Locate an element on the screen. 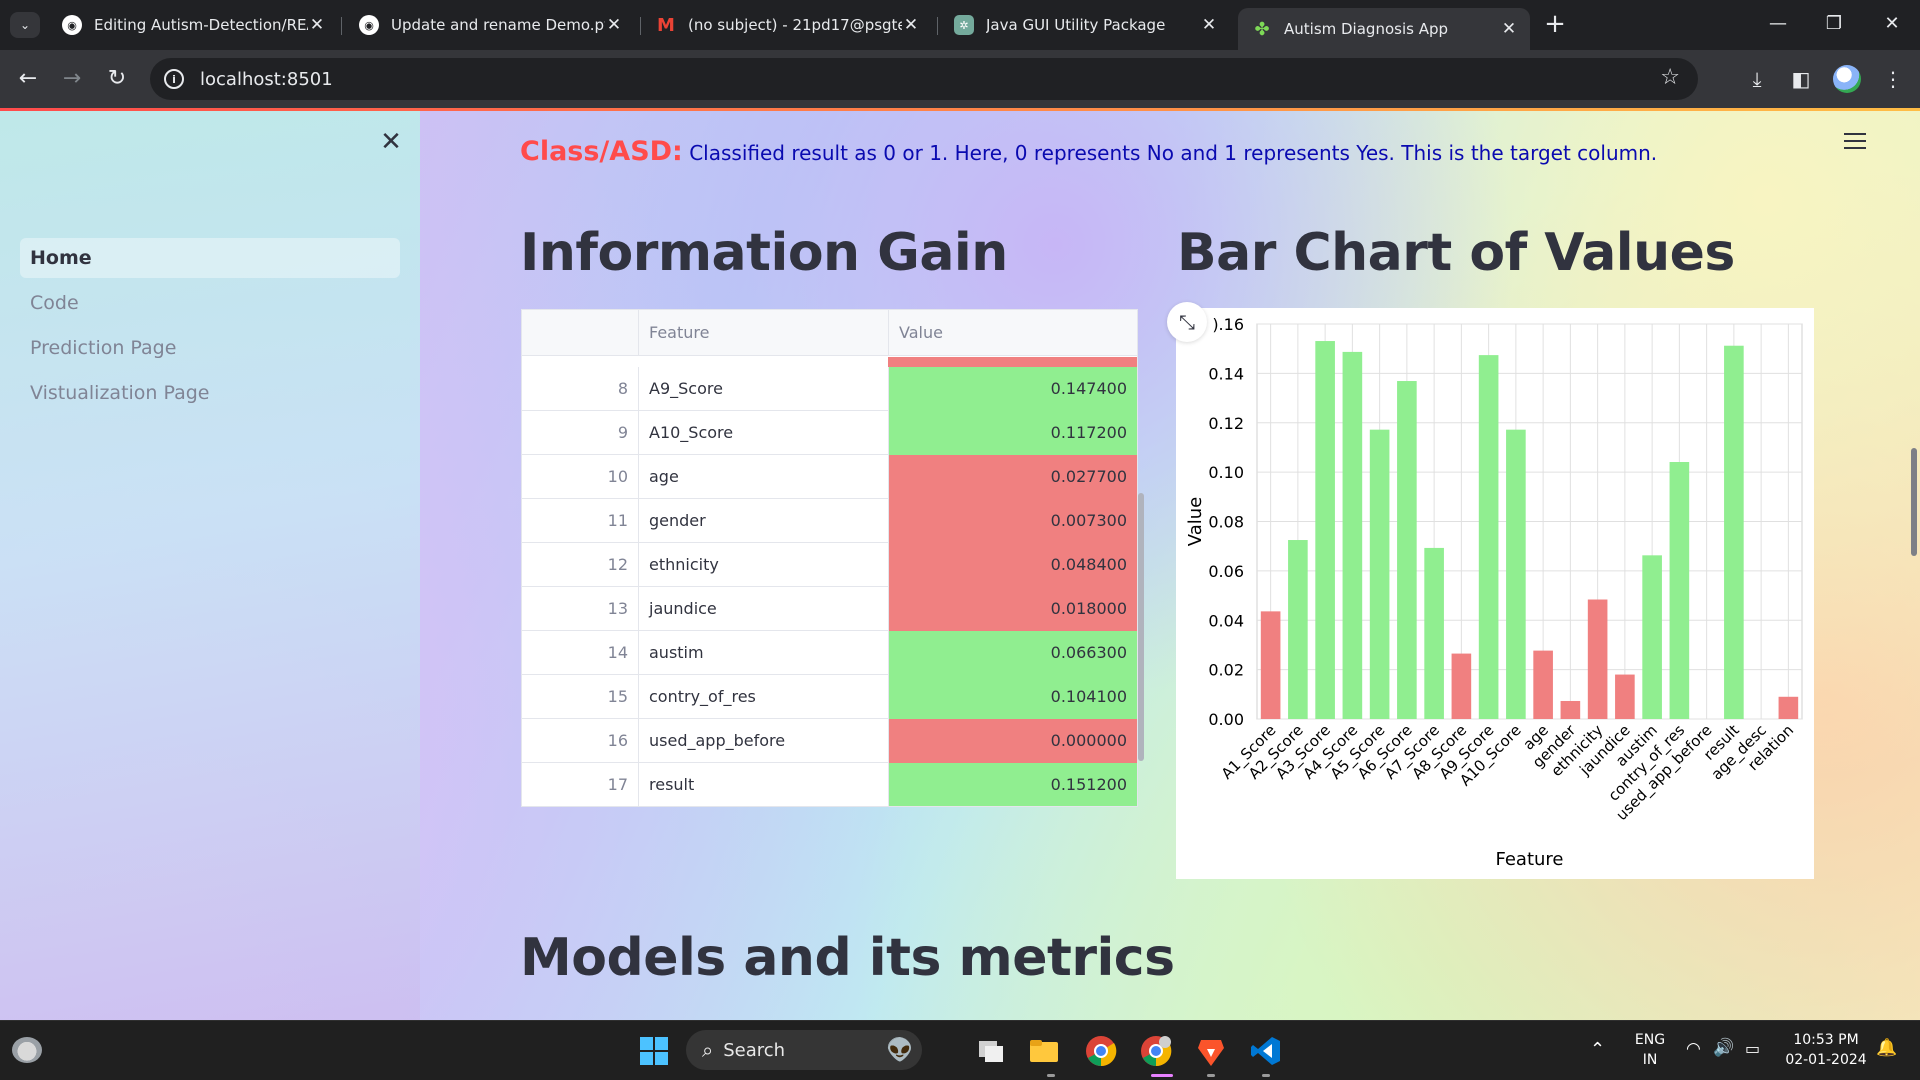  y-tick-label: 0.04 is located at coordinates (1226, 620).